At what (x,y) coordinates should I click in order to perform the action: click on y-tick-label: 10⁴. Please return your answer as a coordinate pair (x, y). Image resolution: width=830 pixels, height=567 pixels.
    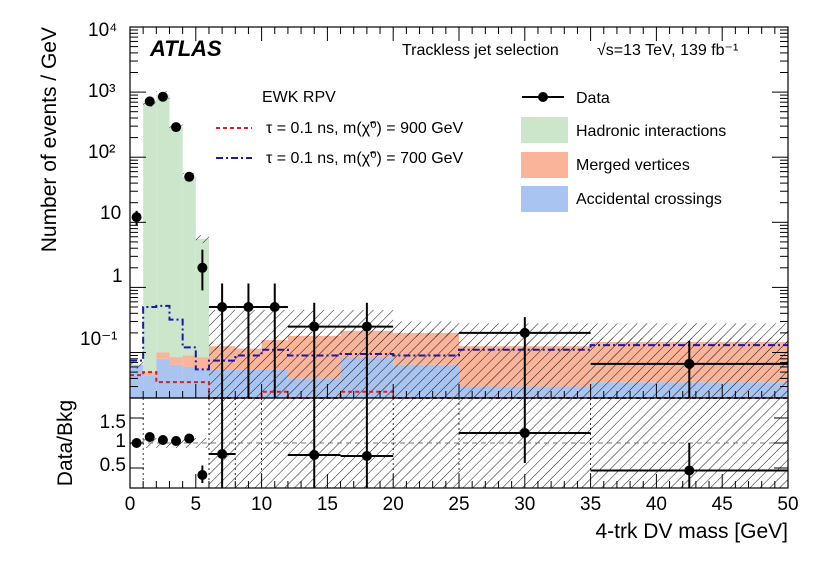
    Looking at the image, I should click on (102, 30).